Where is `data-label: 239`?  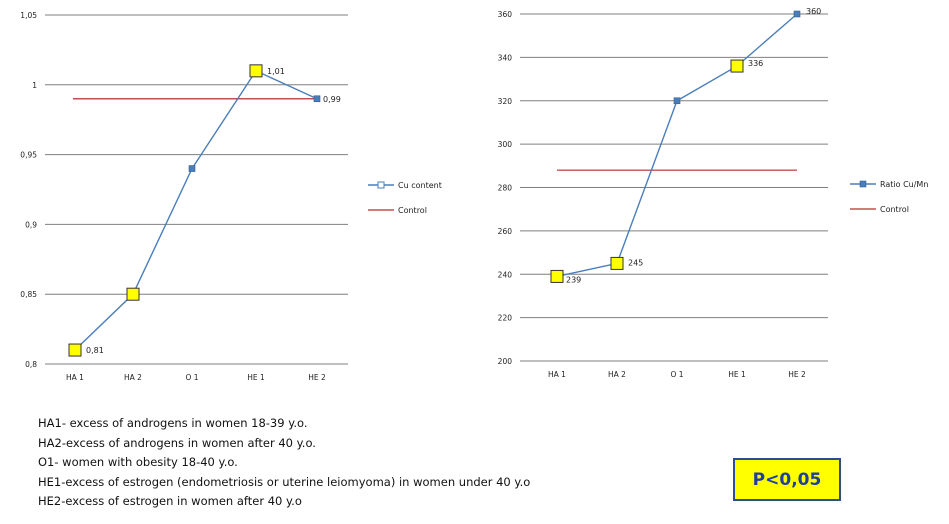 data-label: 239 is located at coordinates (573, 279).